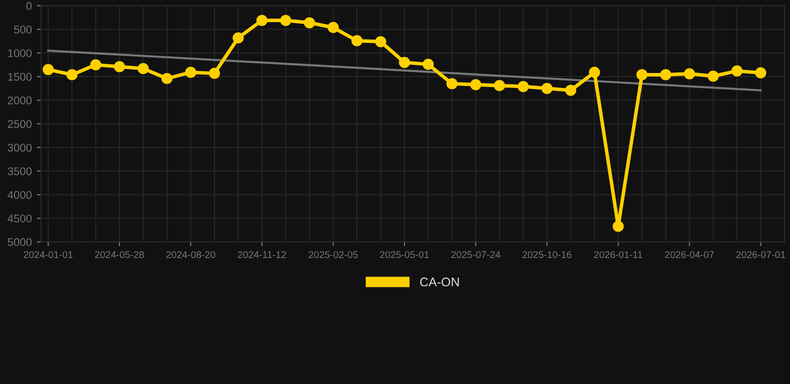  Describe the element at coordinates (48, 254) in the screenshot. I see `x-tick-label: 2024-01-01` at that location.